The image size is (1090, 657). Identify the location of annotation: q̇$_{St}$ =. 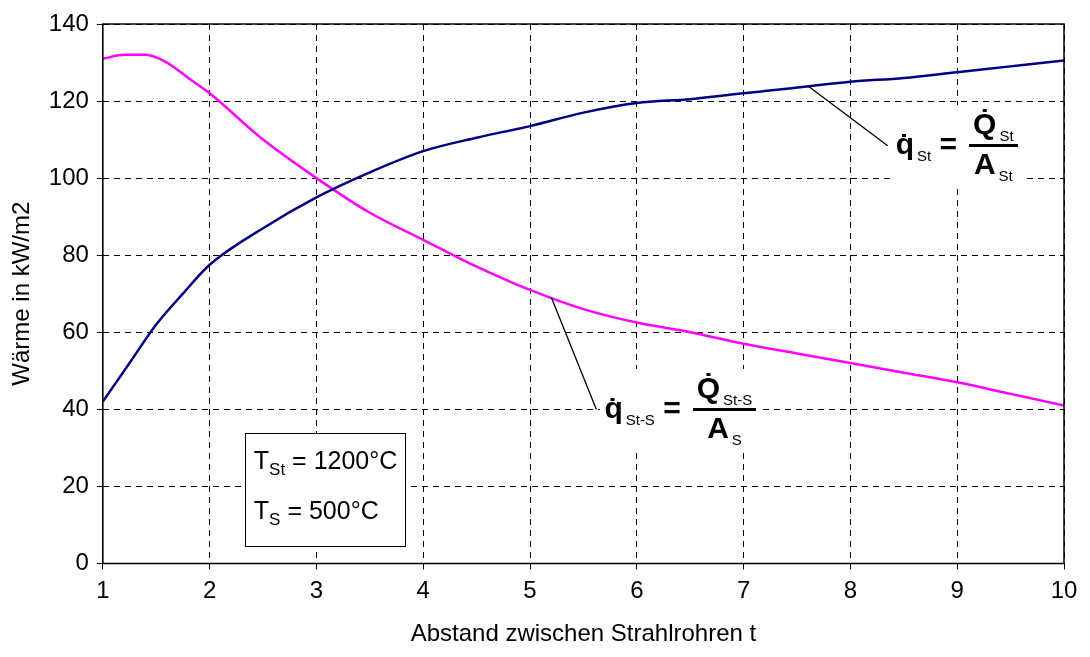
(926, 146).